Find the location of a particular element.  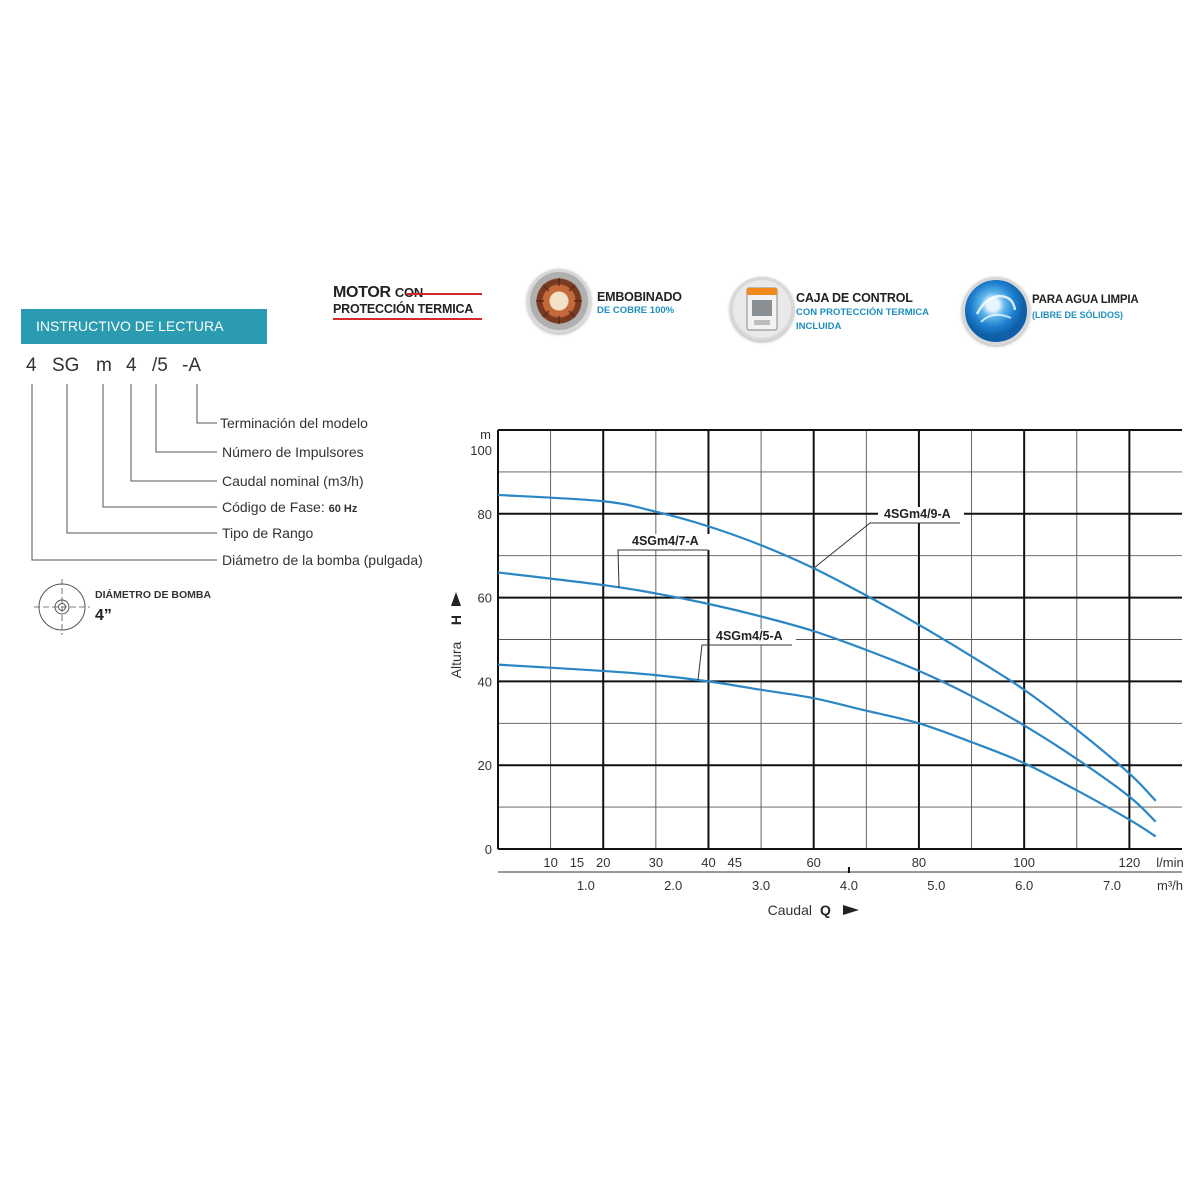

connector-phase is located at coordinates (159, 446).